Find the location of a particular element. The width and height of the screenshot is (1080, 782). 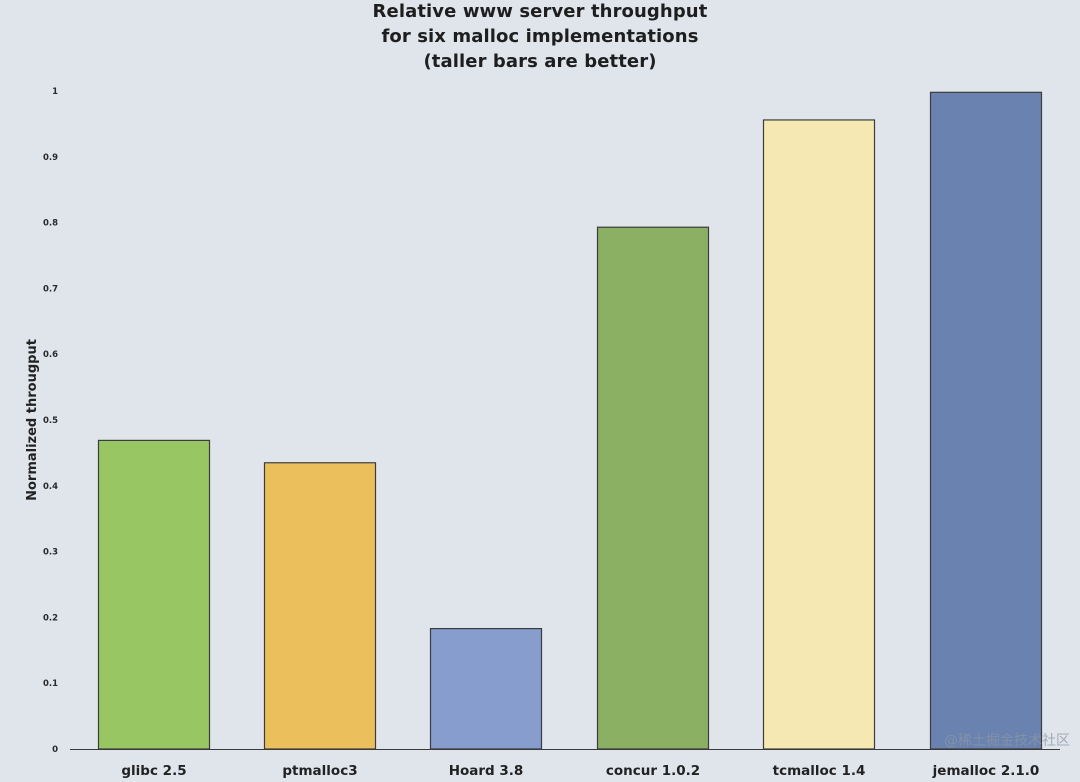

y-tick-label: 0.3 is located at coordinates (50, 553).